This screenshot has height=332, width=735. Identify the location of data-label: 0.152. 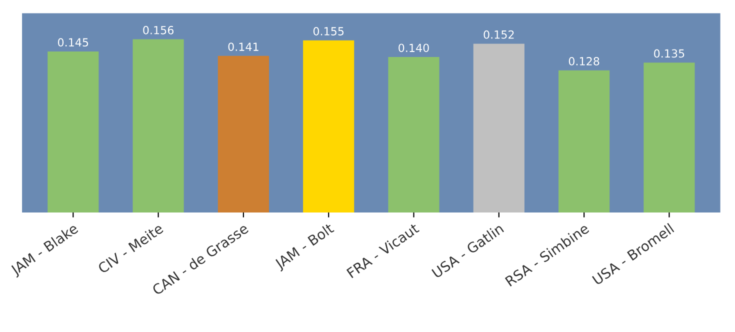
(499, 34).